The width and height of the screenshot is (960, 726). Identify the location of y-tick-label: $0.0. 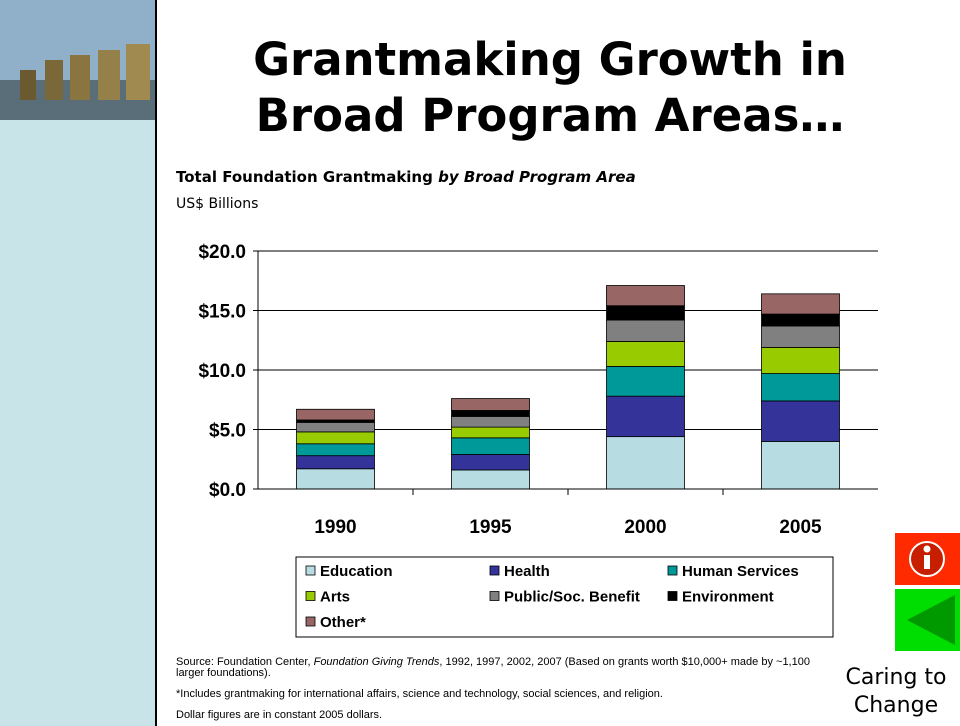
(227, 490).